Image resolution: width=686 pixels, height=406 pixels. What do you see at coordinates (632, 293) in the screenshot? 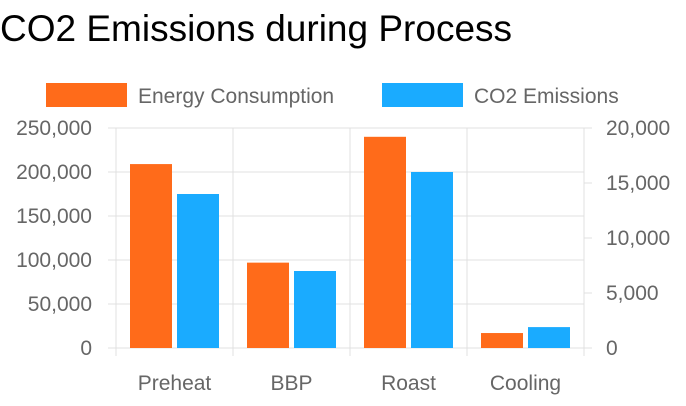
I see `y-right-tick-label: 5,000` at bounding box center [632, 293].